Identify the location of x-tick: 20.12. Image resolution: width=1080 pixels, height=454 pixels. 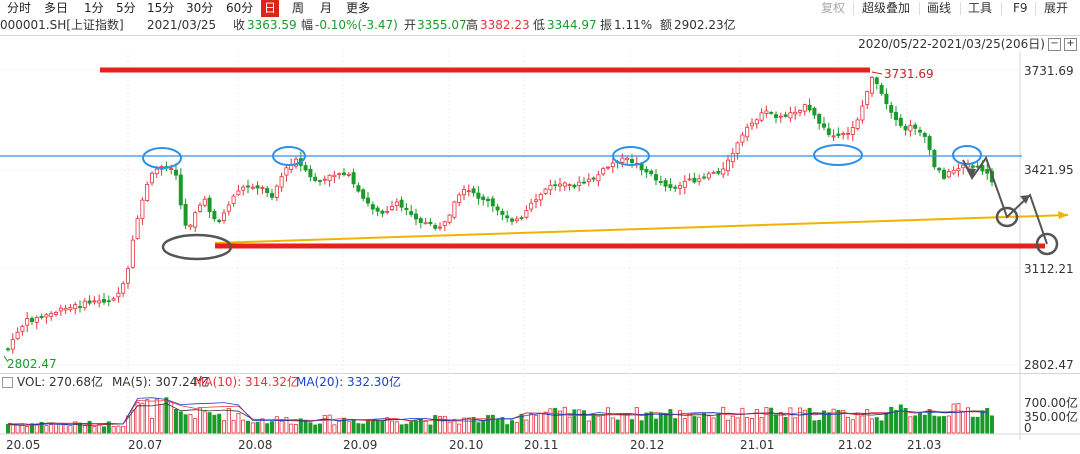
(647, 445).